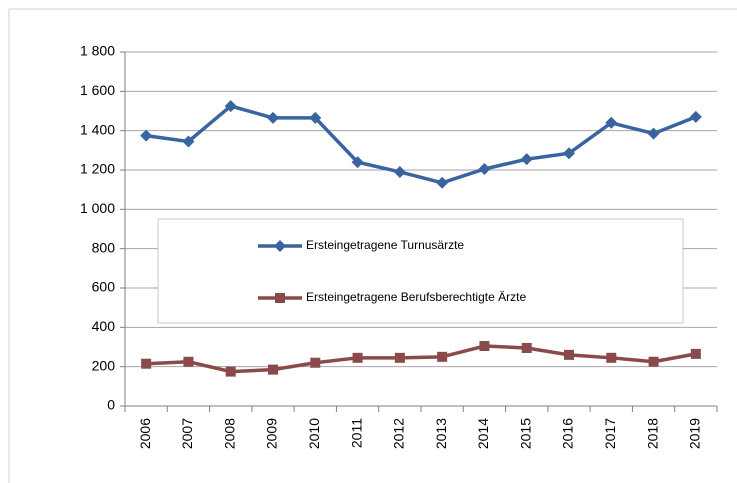 The height and width of the screenshot is (483, 737). I want to click on y-tick-label: 1 600, so click(97, 90).